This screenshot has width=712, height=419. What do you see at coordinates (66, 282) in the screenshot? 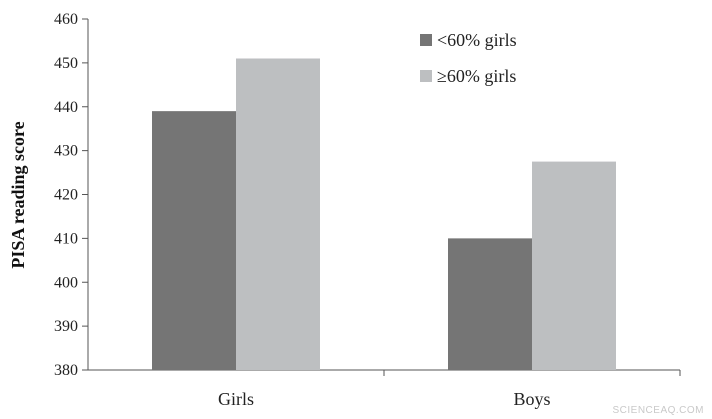
I see `y-tick-label: 400` at bounding box center [66, 282].